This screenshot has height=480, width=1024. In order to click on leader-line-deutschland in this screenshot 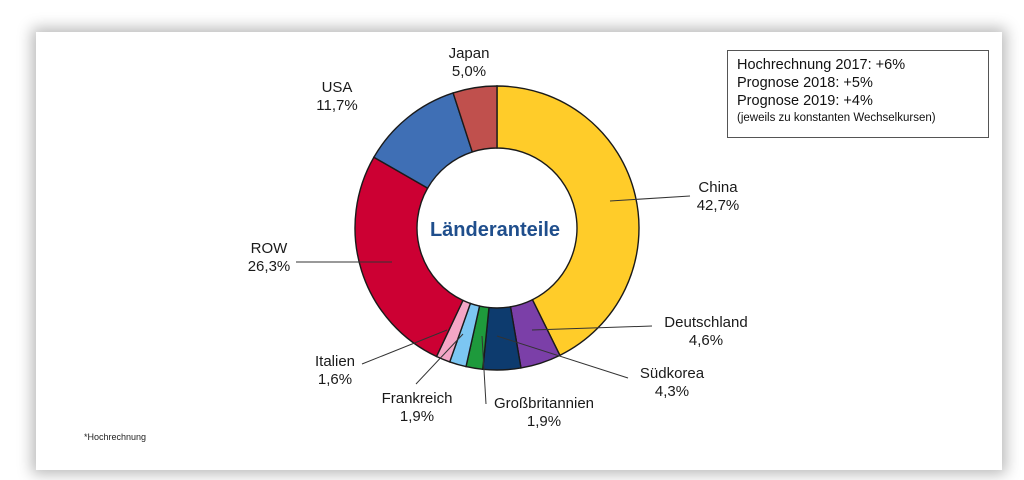, I will do `click(592, 328)`.